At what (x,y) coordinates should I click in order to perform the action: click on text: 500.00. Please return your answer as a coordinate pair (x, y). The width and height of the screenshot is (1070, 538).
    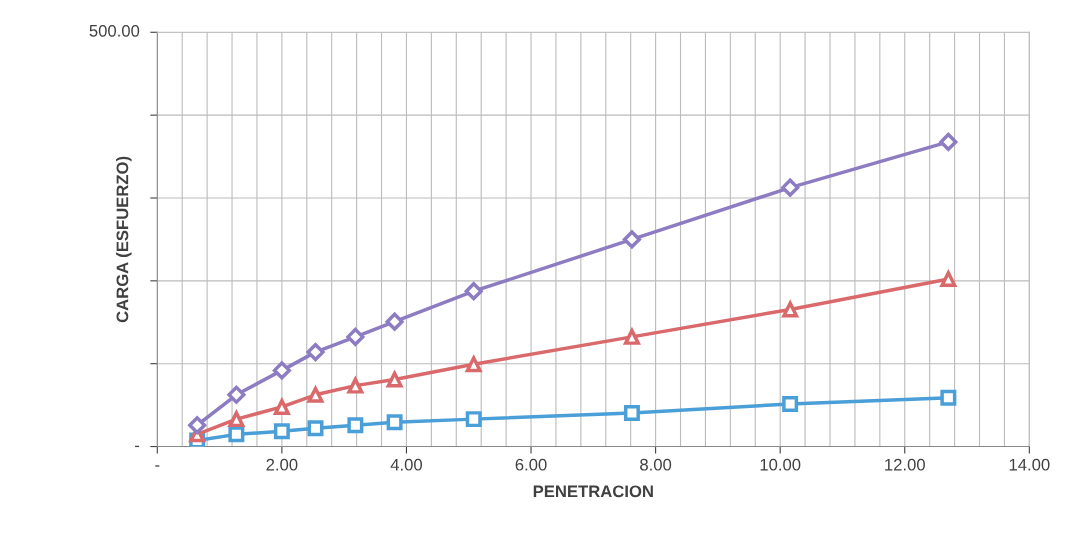
    Looking at the image, I should click on (114, 30).